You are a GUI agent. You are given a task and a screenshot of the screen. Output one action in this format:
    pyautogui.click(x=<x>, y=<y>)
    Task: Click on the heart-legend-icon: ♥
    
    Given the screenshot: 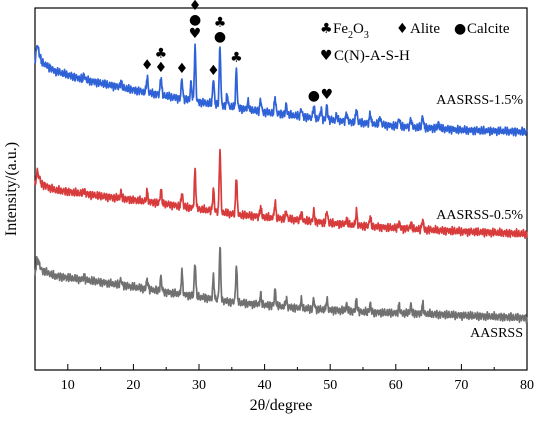 What is the action you would take?
    pyautogui.click(x=326, y=56)
    